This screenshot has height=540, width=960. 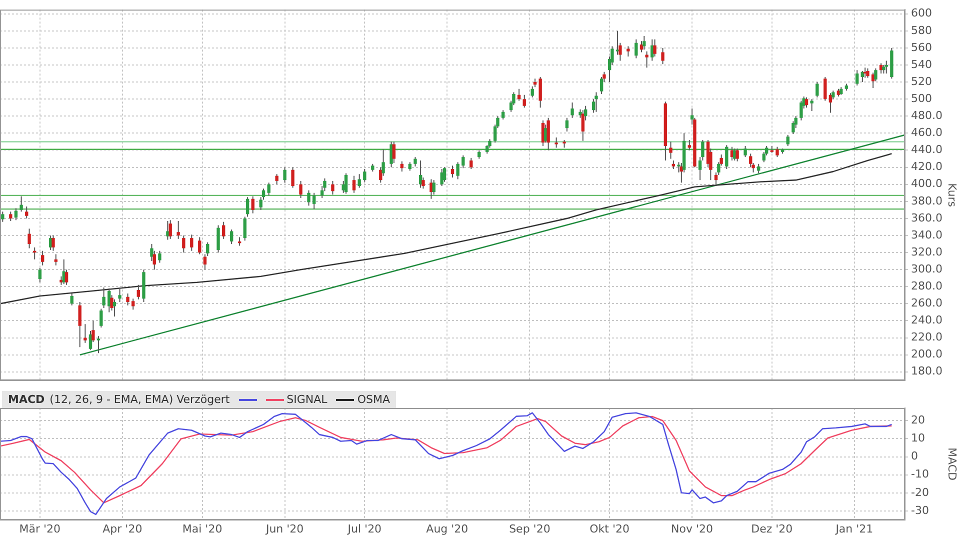 What do you see at coordinates (40, 529) in the screenshot?
I see `x-tick-label: Mär '20` at bounding box center [40, 529].